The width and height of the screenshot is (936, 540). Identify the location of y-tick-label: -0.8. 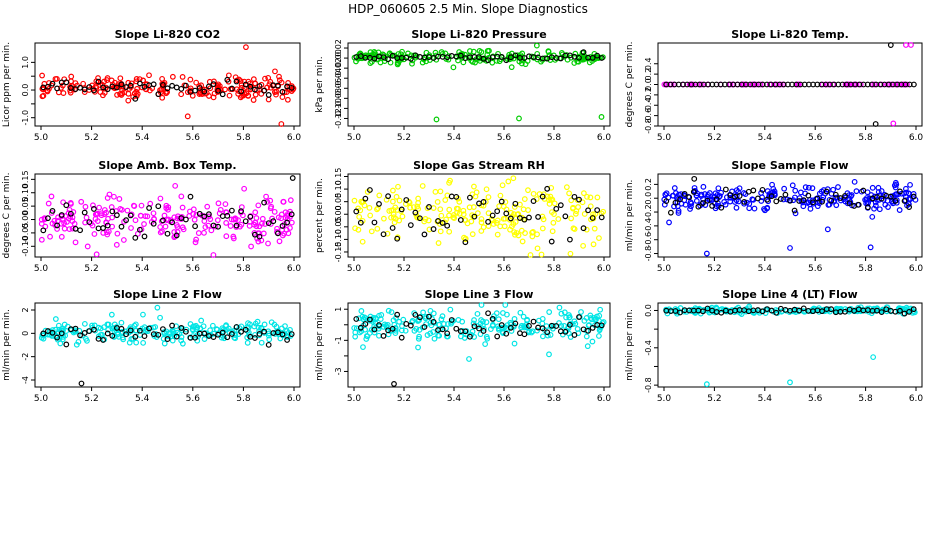
(648, 254).